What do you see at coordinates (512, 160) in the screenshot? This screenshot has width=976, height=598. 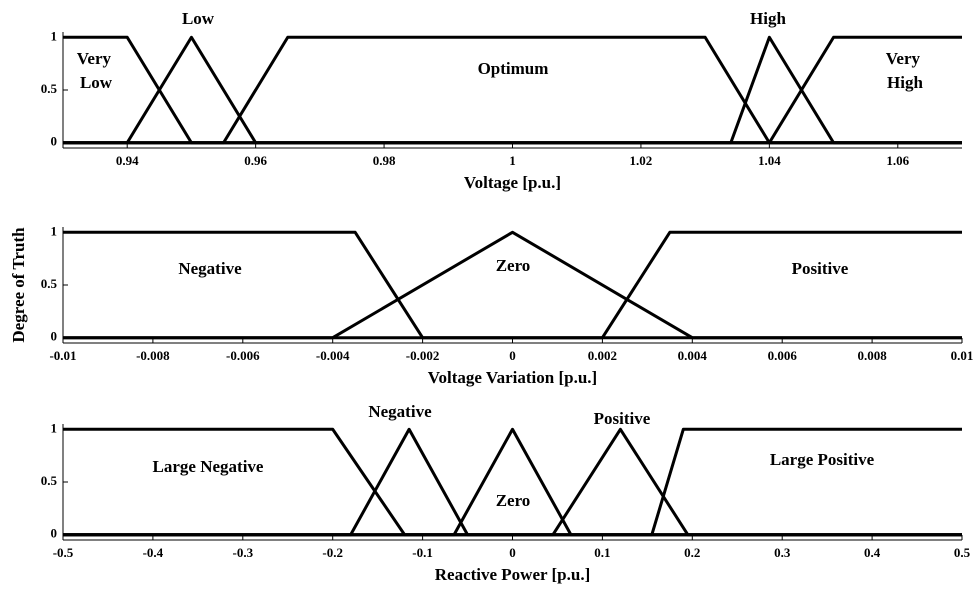 I see `x-tick-label: 1` at bounding box center [512, 160].